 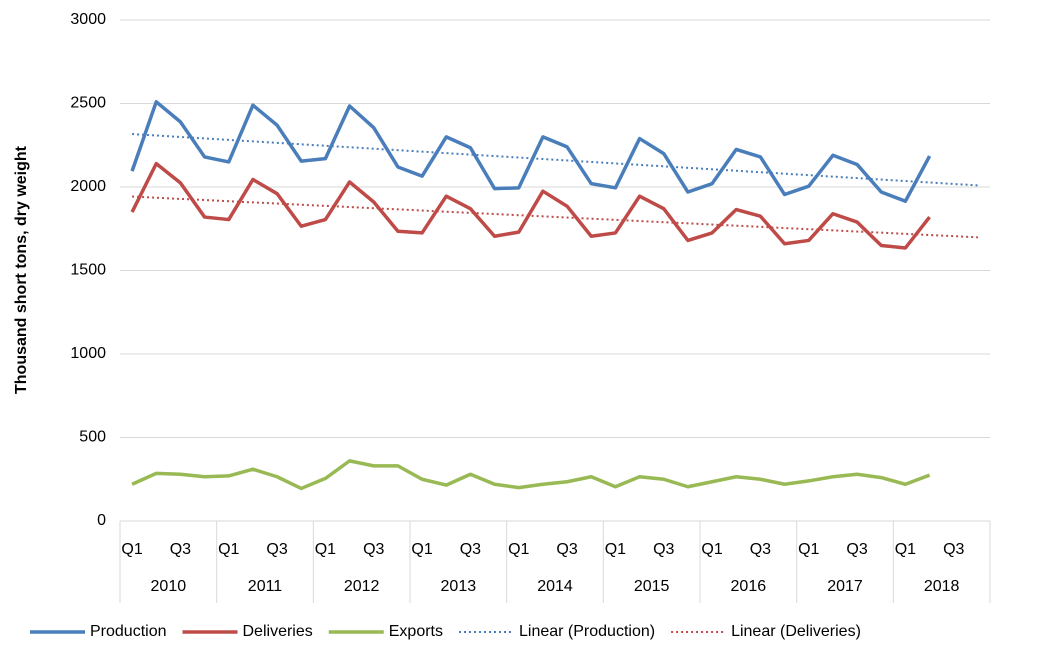 I want to click on x-group-label: 2013, so click(x=459, y=586).